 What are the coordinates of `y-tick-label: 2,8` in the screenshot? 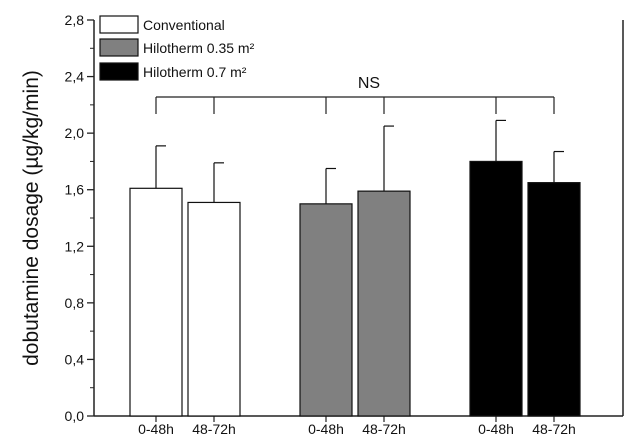 It's located at (75, 20).